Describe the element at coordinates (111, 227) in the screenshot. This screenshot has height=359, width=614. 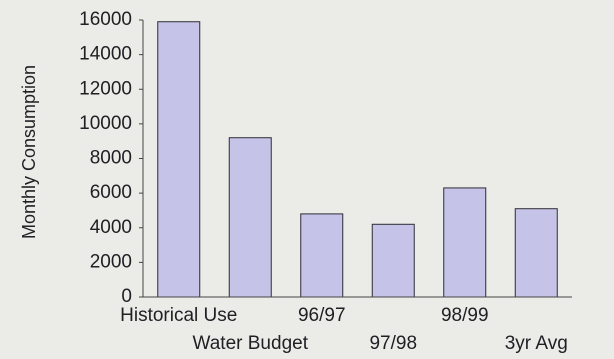
I see `y-tick-label: 4000` at that location.